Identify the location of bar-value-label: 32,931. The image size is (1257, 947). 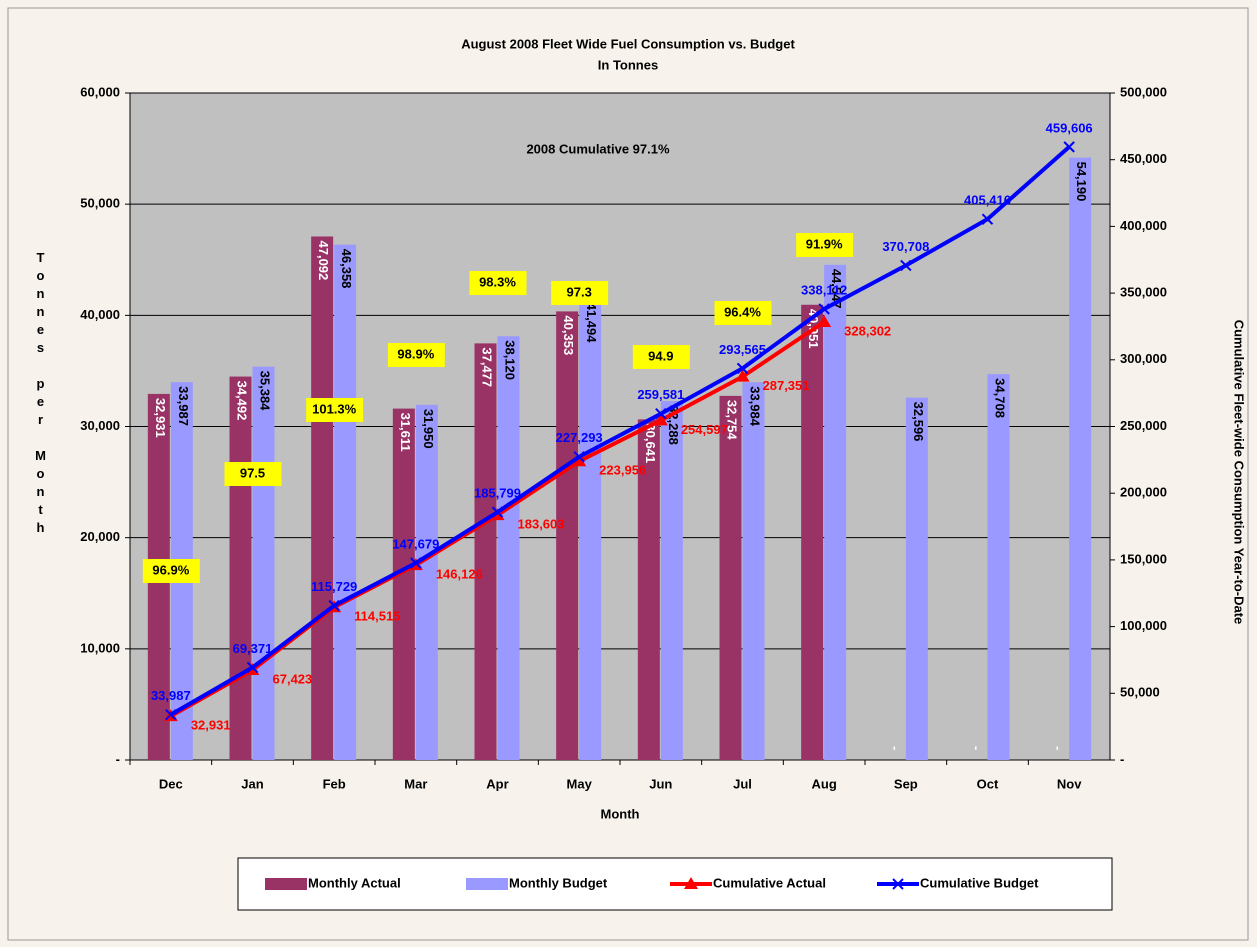
(160, 418).